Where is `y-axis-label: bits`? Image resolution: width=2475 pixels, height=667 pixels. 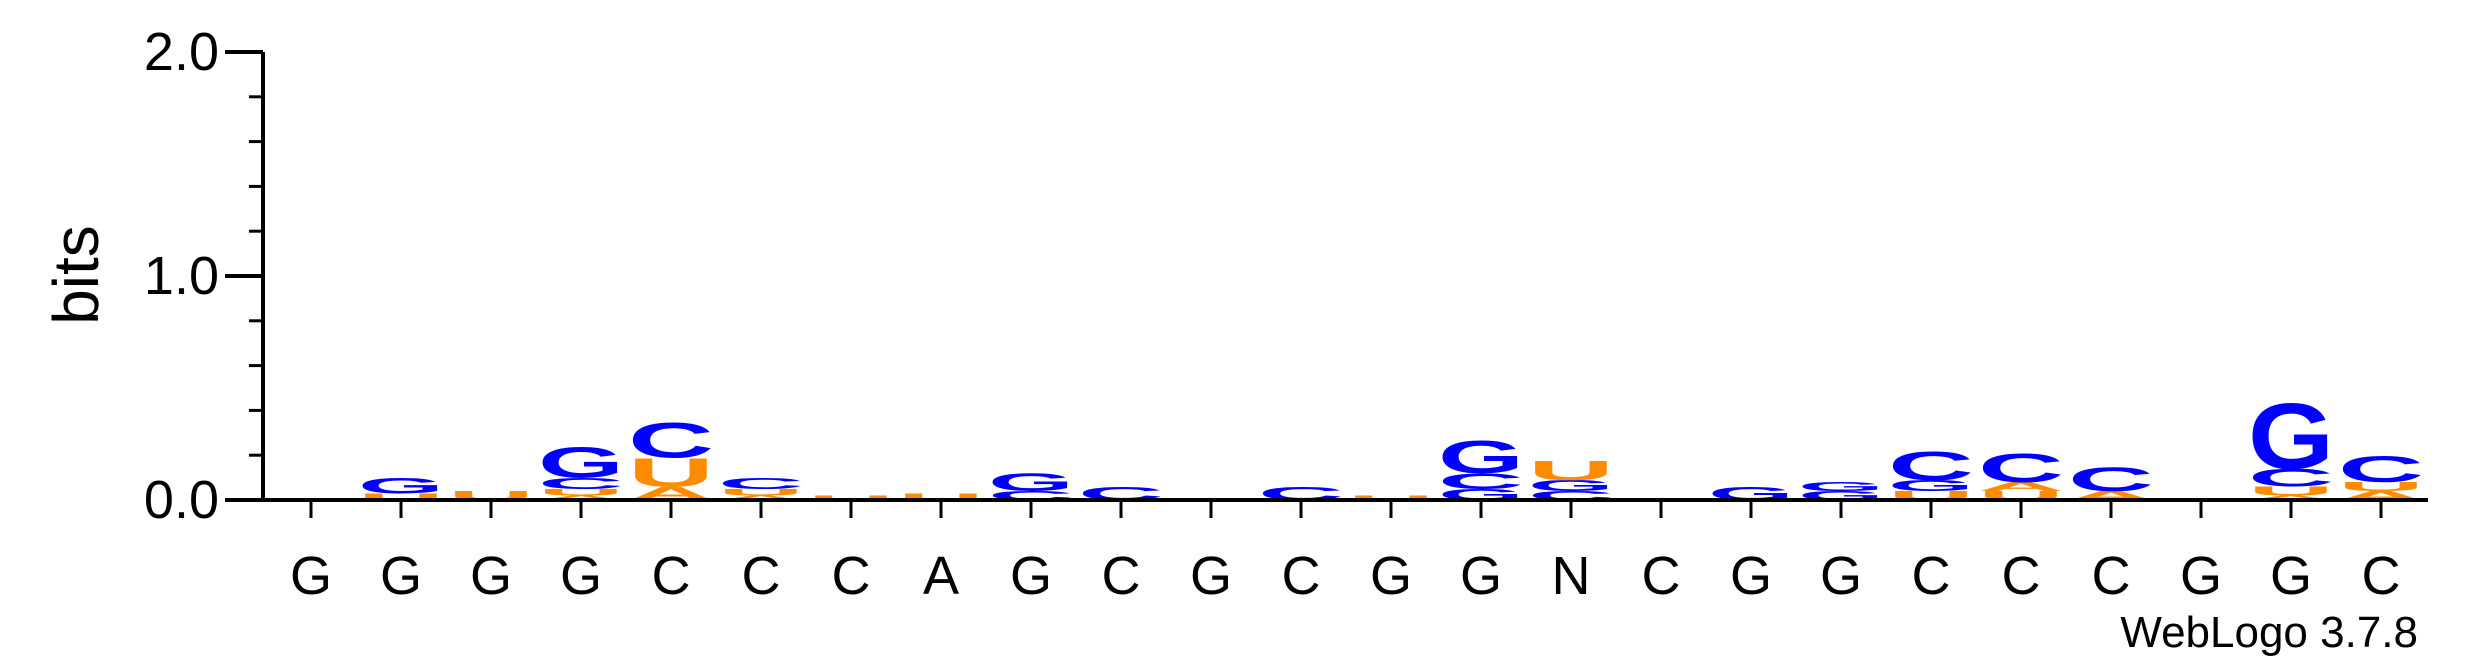 y-axis-label: bits is located at coordinates (76, 275).